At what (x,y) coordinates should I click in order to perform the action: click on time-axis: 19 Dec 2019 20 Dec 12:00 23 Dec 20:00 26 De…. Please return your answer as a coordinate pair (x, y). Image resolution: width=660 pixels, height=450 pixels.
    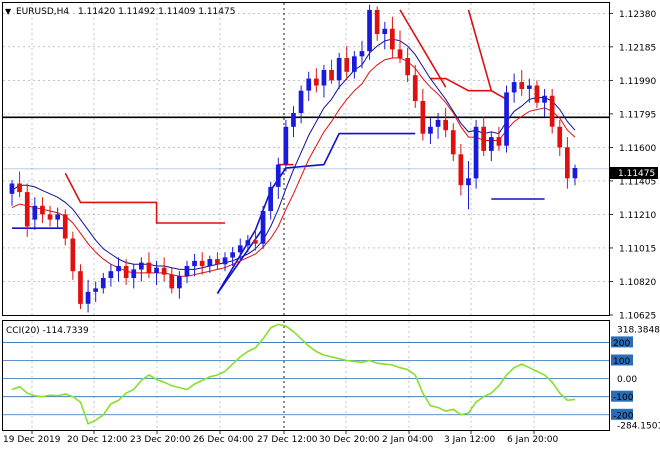
    Looking at the image, I should click on (281, 437).